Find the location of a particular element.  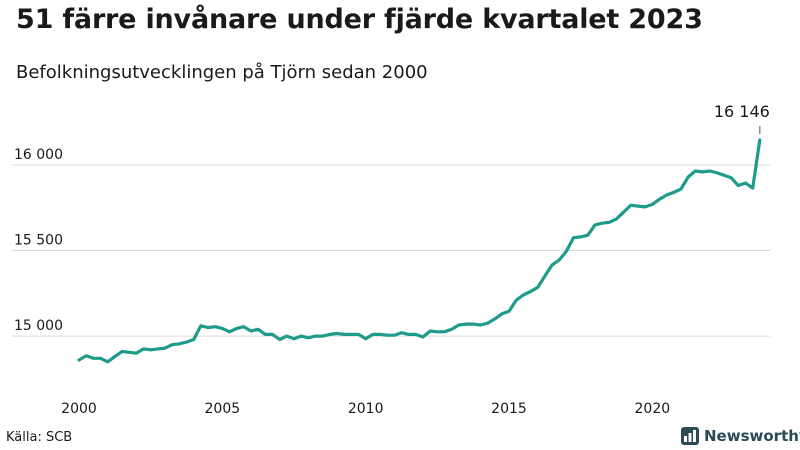

brand-name: Newsworthy is located at coordinates (752, 436).